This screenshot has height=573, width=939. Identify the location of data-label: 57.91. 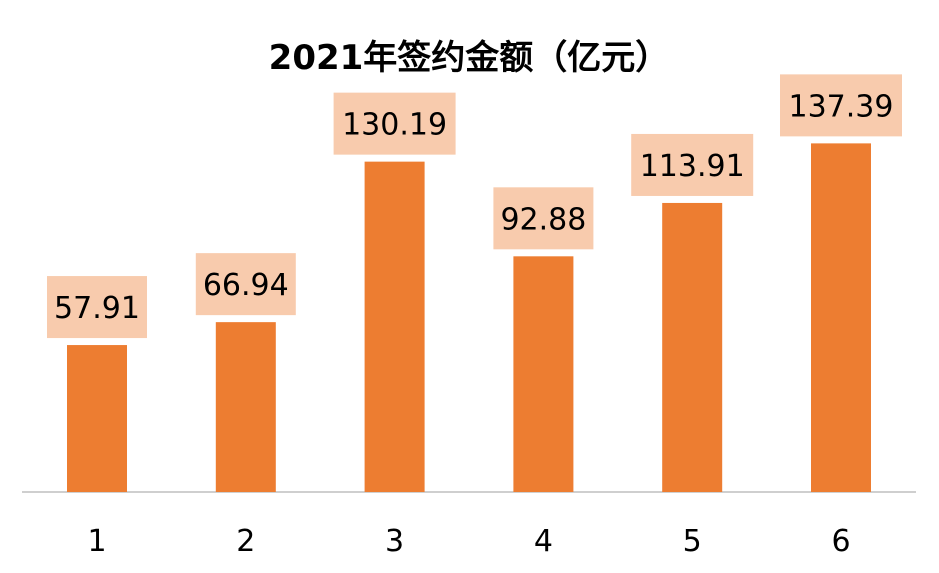
(97, 308).